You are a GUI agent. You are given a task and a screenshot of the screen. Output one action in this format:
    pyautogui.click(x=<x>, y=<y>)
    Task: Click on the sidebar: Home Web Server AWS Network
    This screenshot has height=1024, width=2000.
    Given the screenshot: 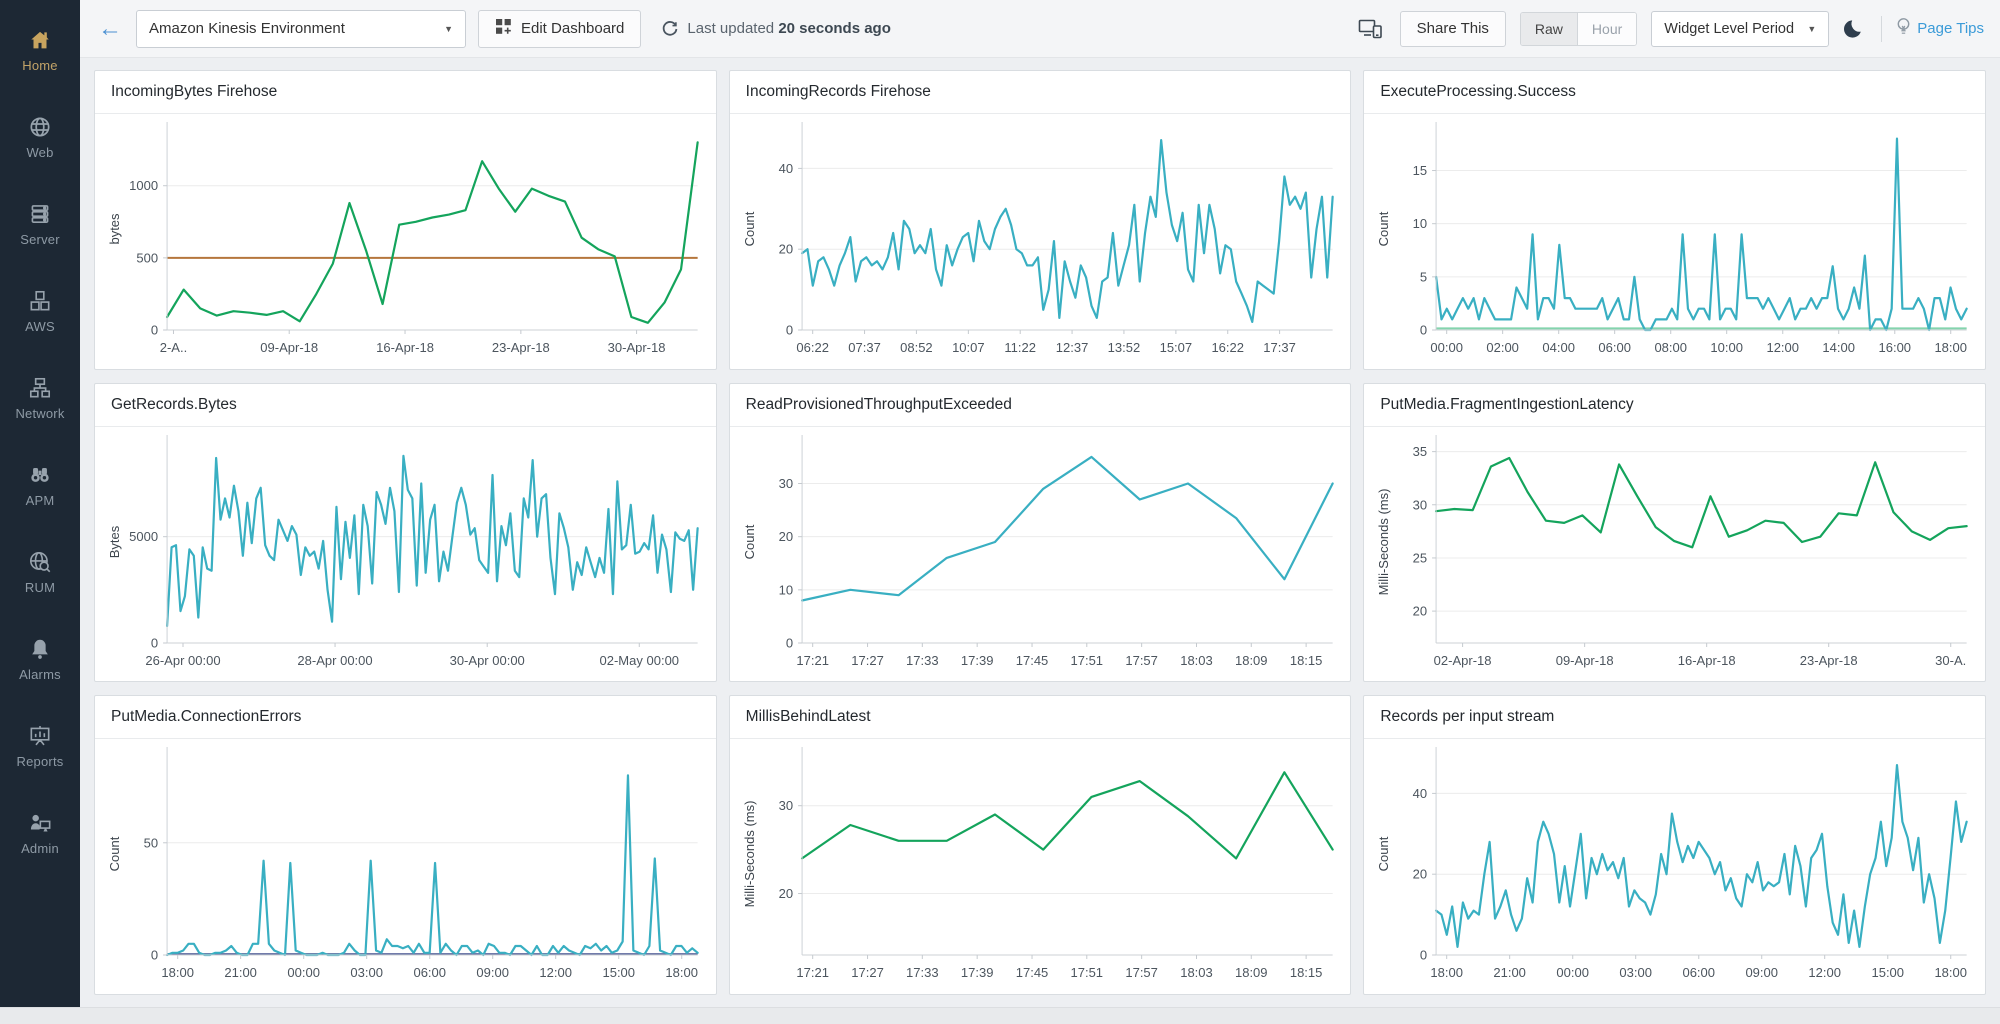 What is the action you would take?
    pyautogui.click(x=40, y=503)
    